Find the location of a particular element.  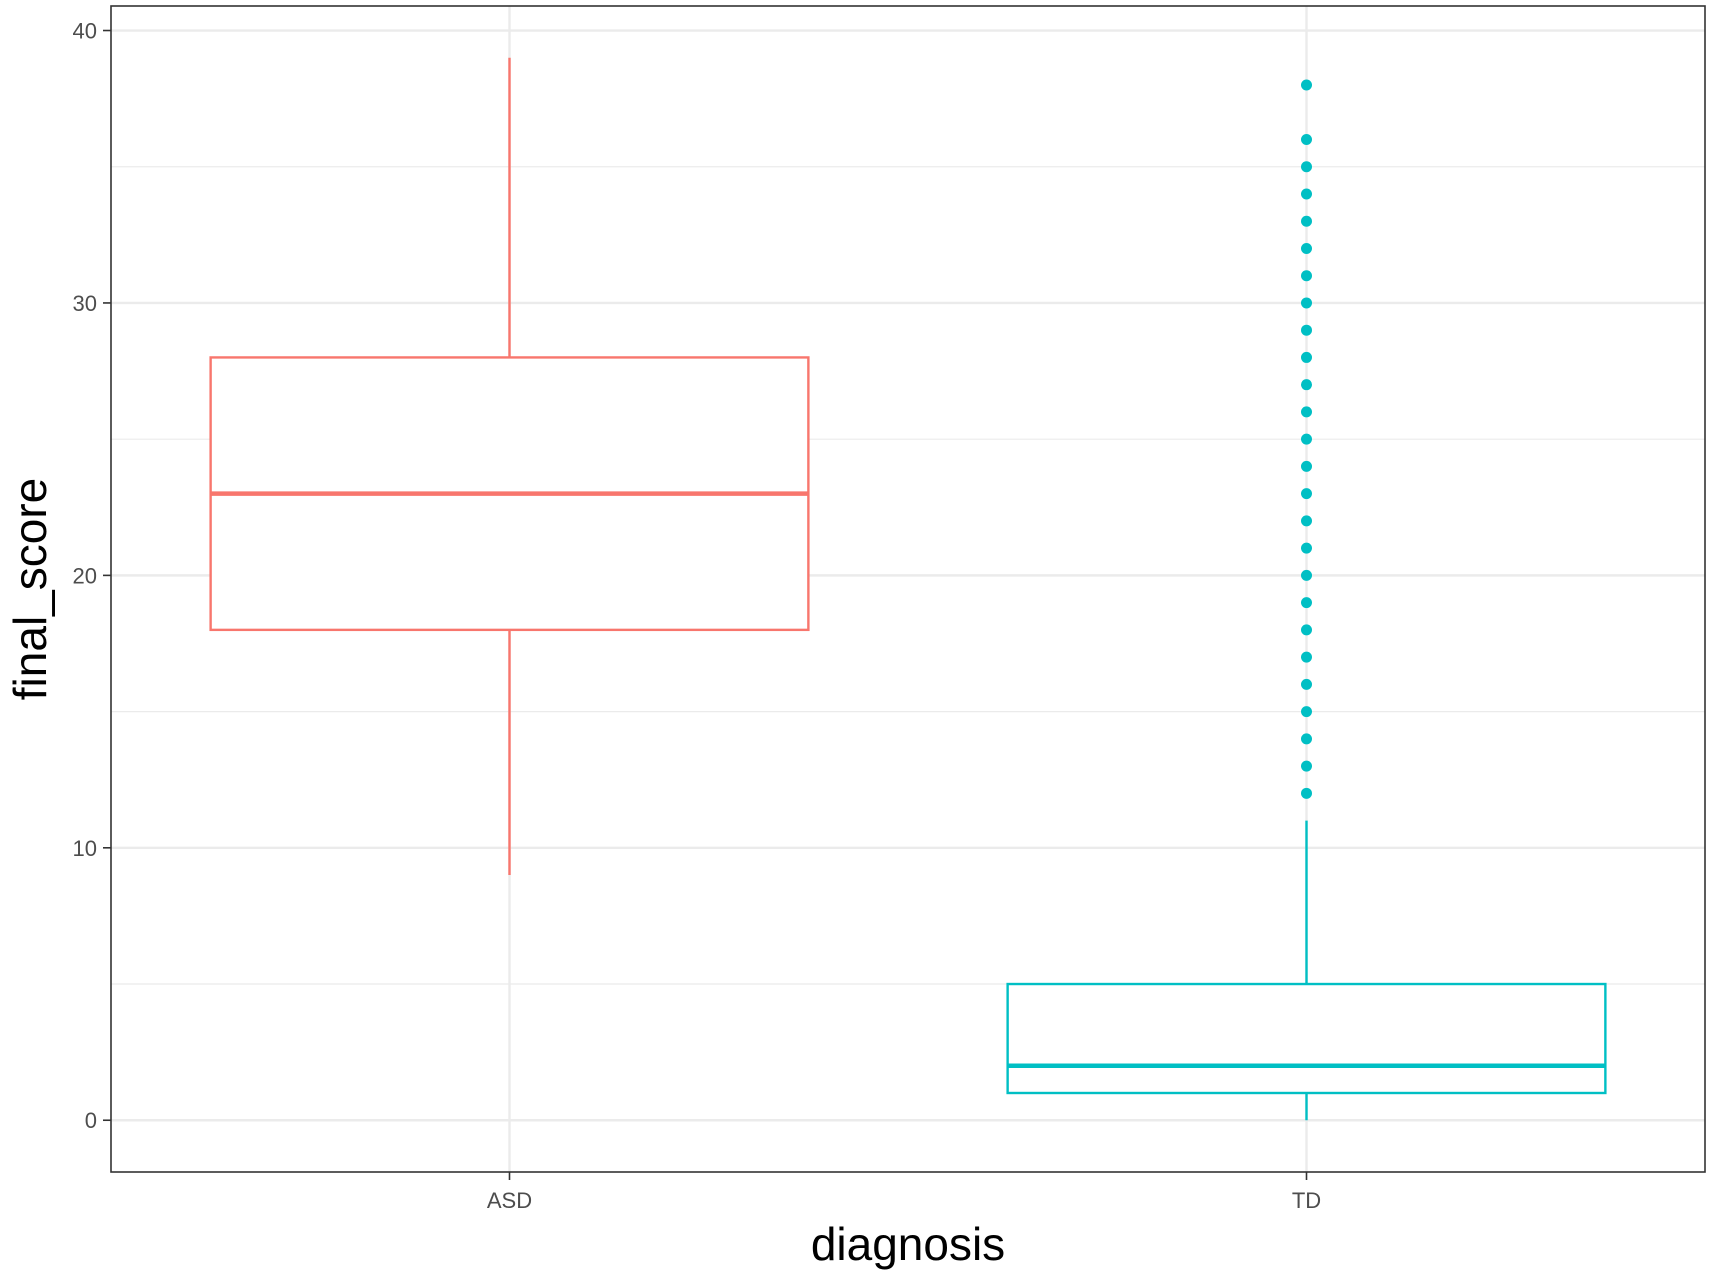

y-axis-title: final_score is located at coordinates (30, 589).